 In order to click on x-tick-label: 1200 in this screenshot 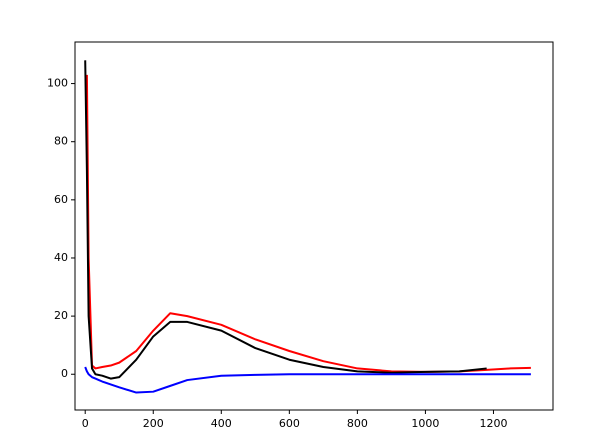, I will do `click(493, 423)`.